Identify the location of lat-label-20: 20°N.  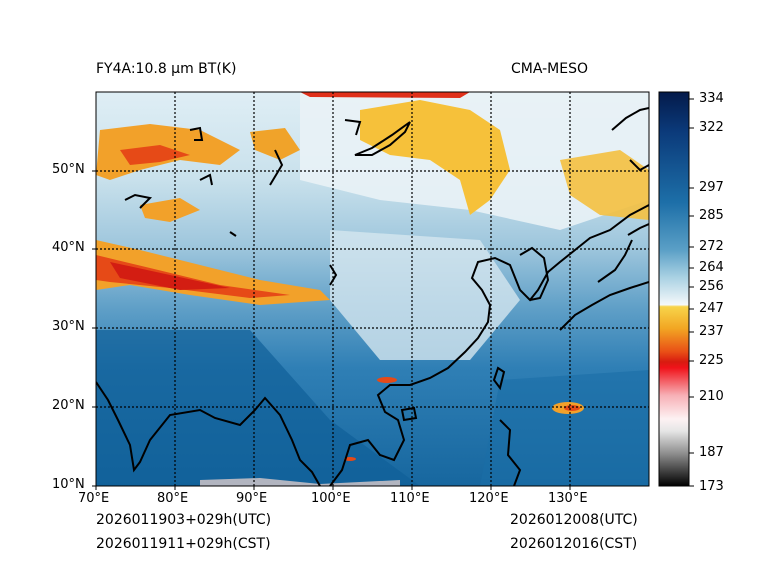
(68, 405).